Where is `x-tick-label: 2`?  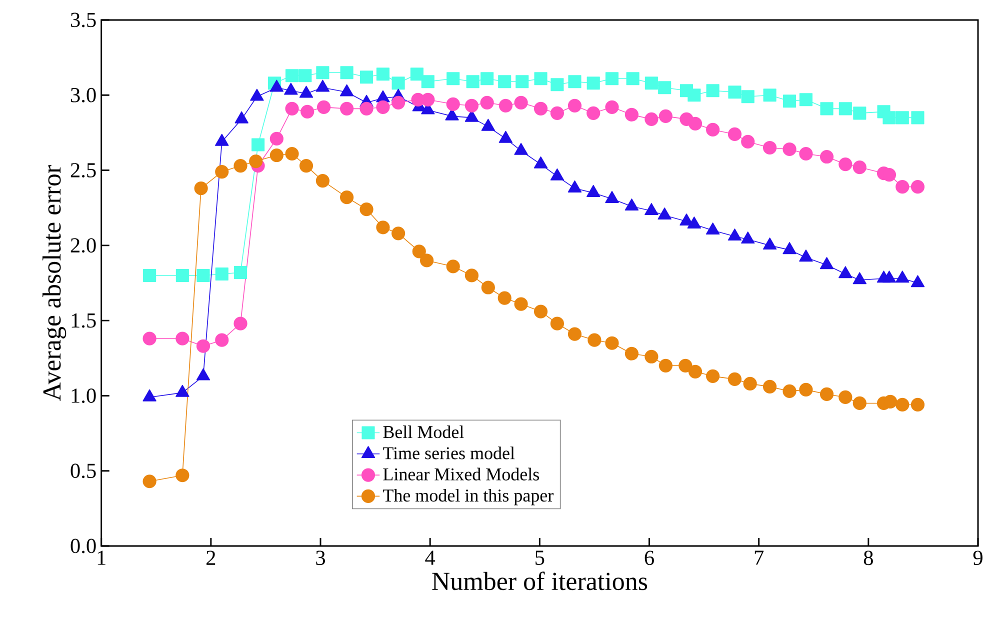
x-tick-label: 2 is located at coordinates (211, 557).